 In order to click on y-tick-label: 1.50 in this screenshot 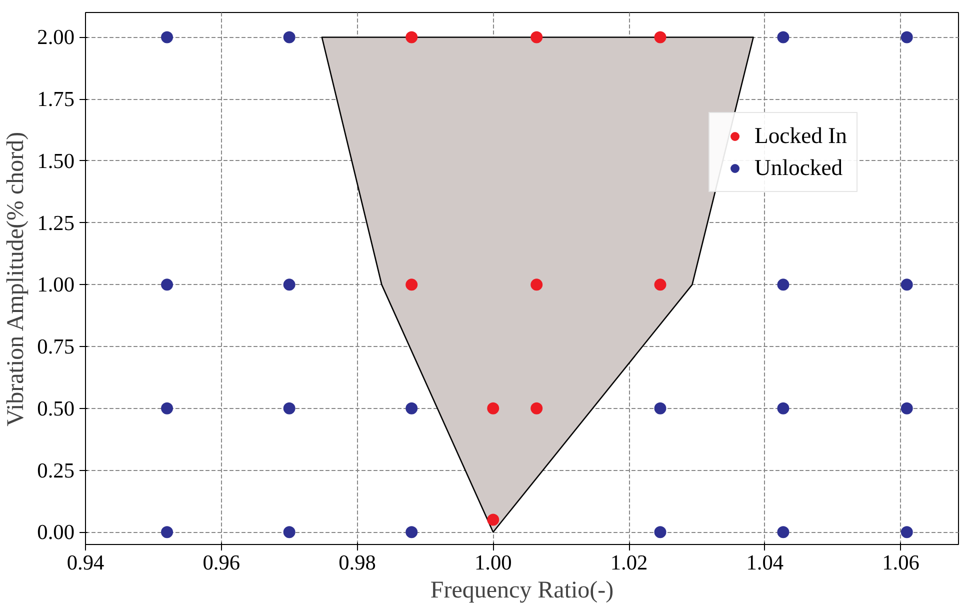, I will do `click(56, 160)`.